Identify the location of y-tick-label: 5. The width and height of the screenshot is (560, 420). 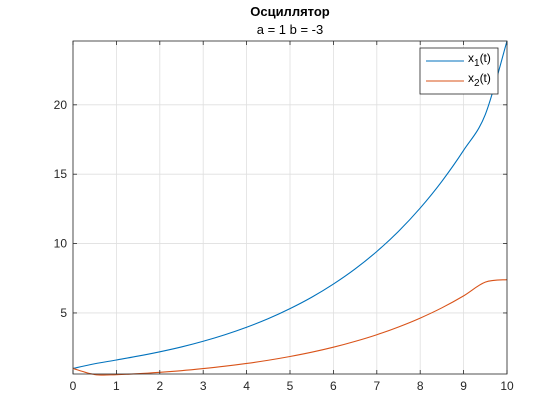
(63, 313).